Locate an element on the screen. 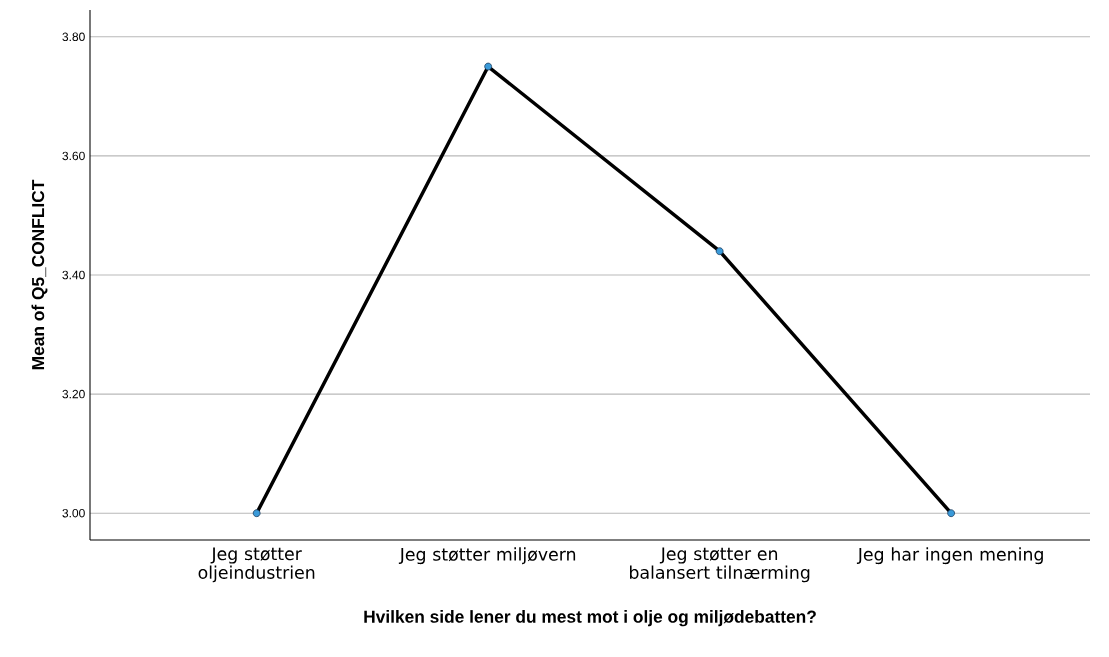 This screenshot has width=1109, height=657. x-tick-label: Jeg støtter miljøvern is located at coordinates (487, 556).